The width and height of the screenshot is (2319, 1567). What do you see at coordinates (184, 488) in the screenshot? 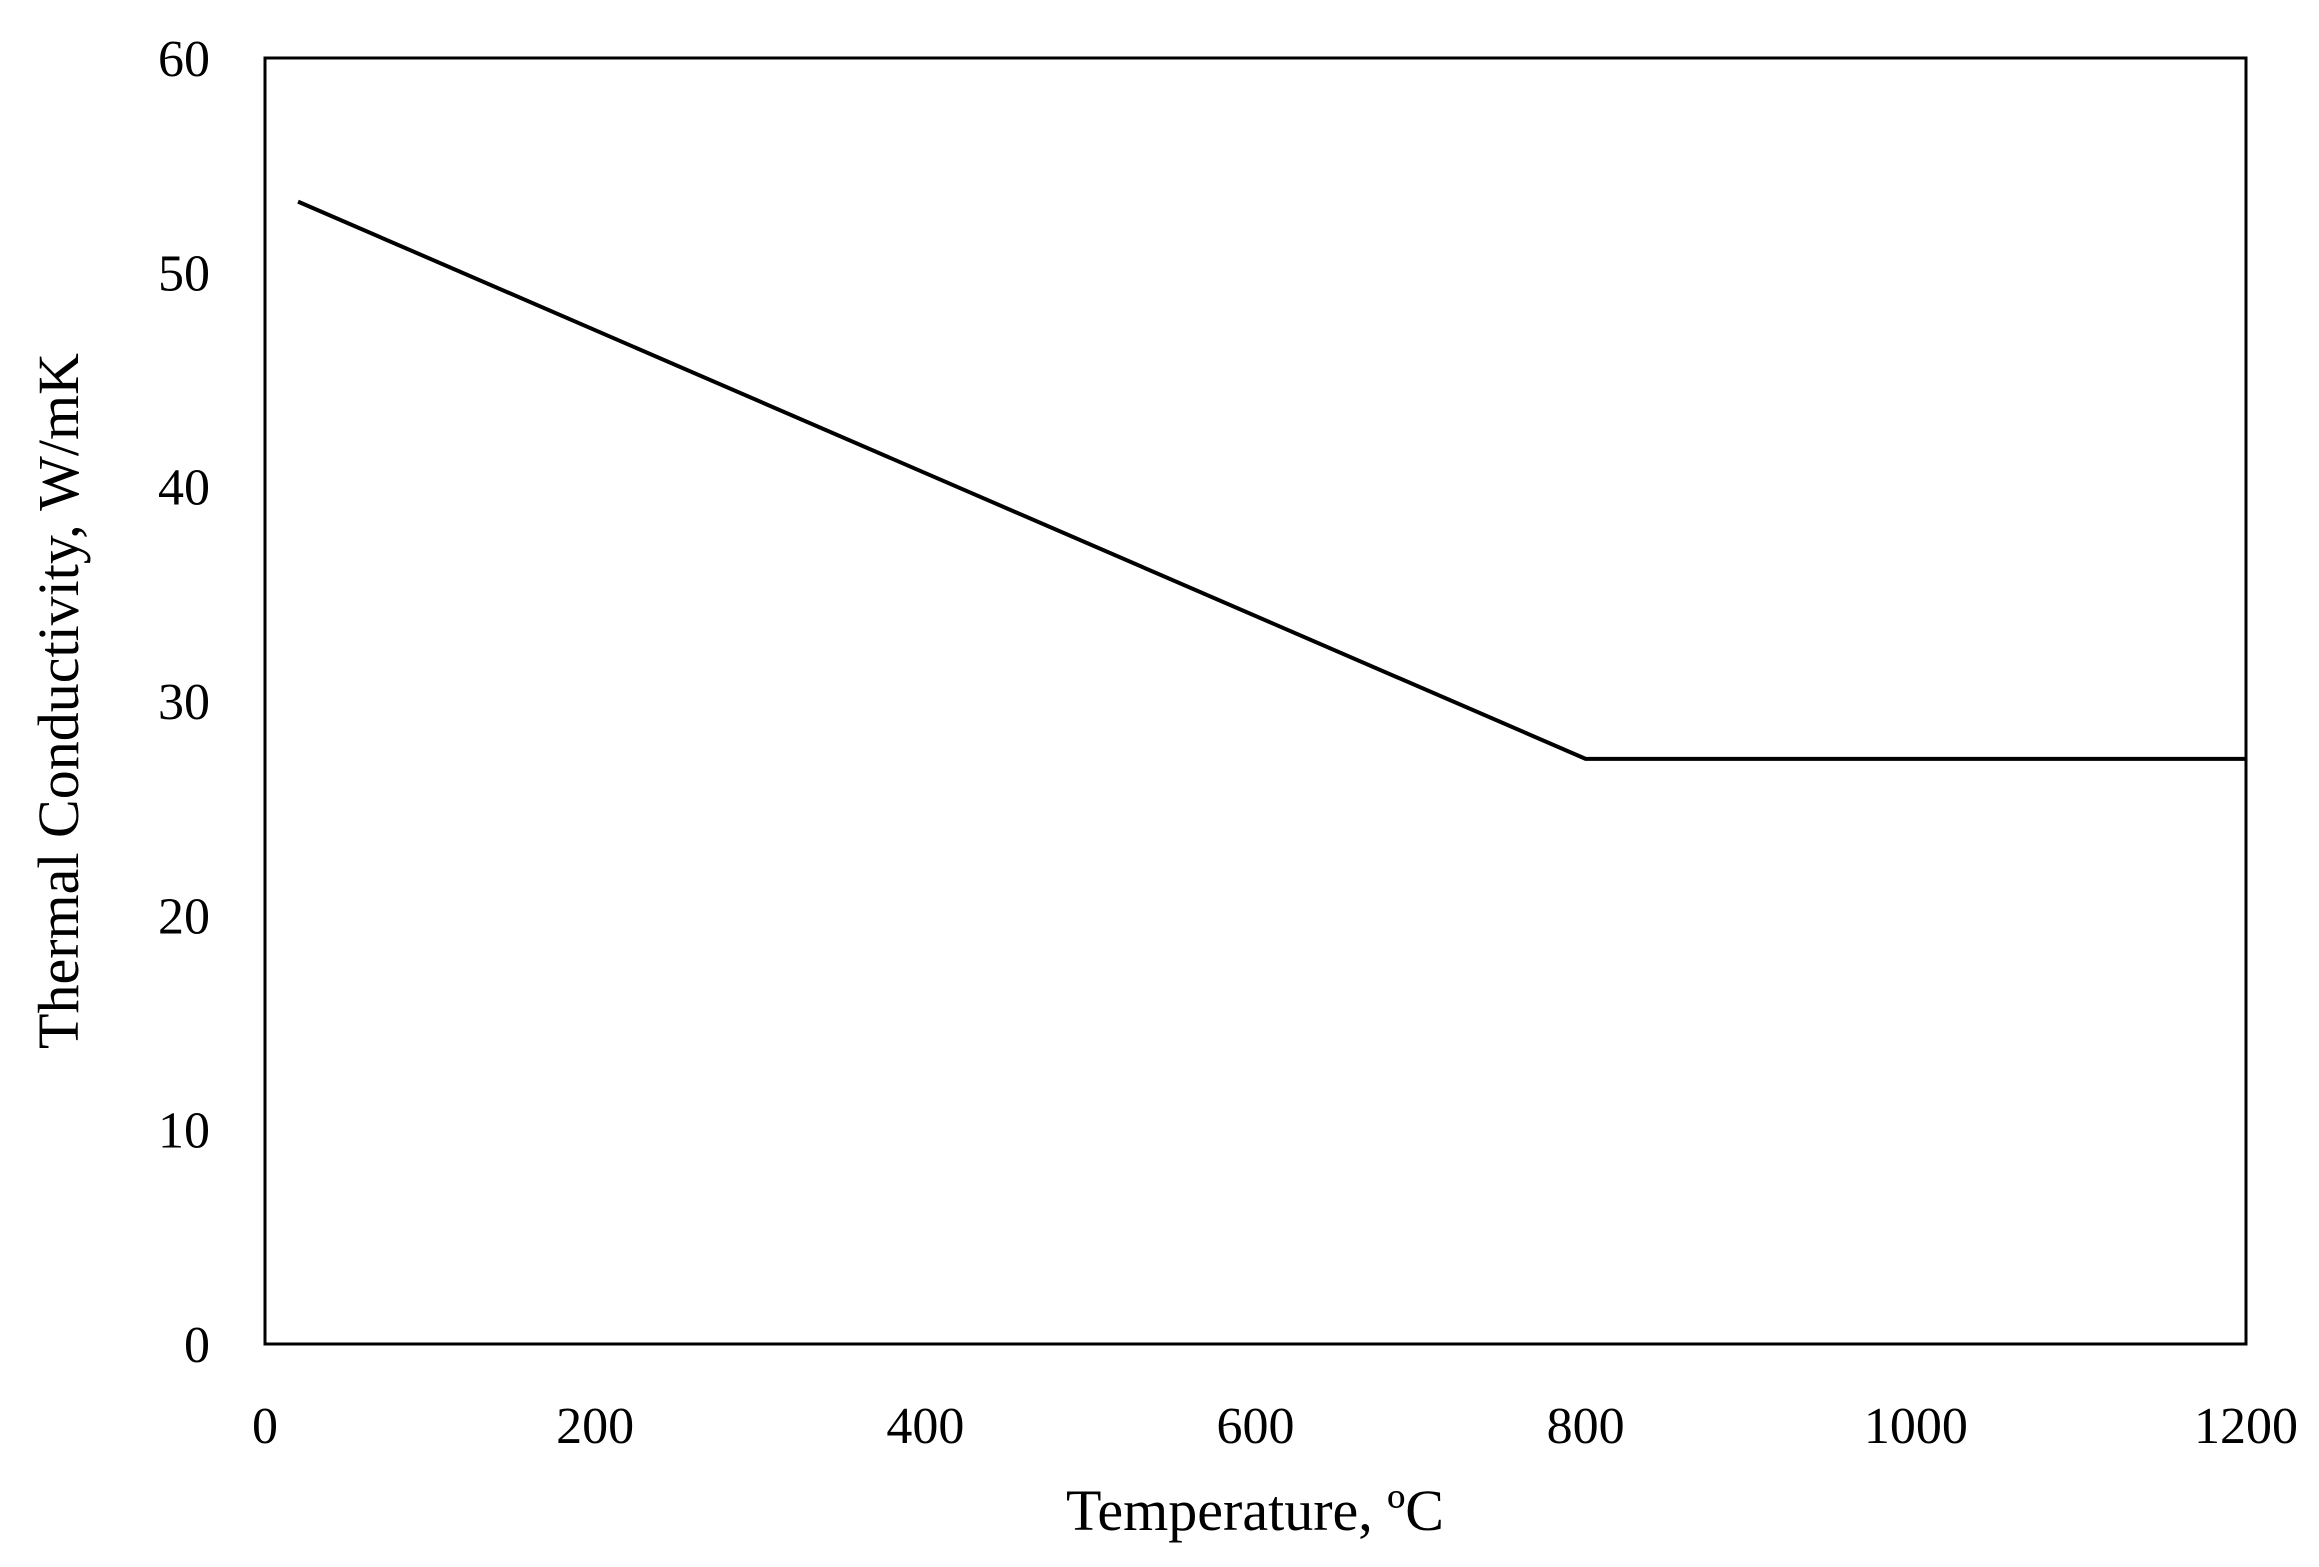
I see `y-tick-label: 40` at bounding box center [184, 488].